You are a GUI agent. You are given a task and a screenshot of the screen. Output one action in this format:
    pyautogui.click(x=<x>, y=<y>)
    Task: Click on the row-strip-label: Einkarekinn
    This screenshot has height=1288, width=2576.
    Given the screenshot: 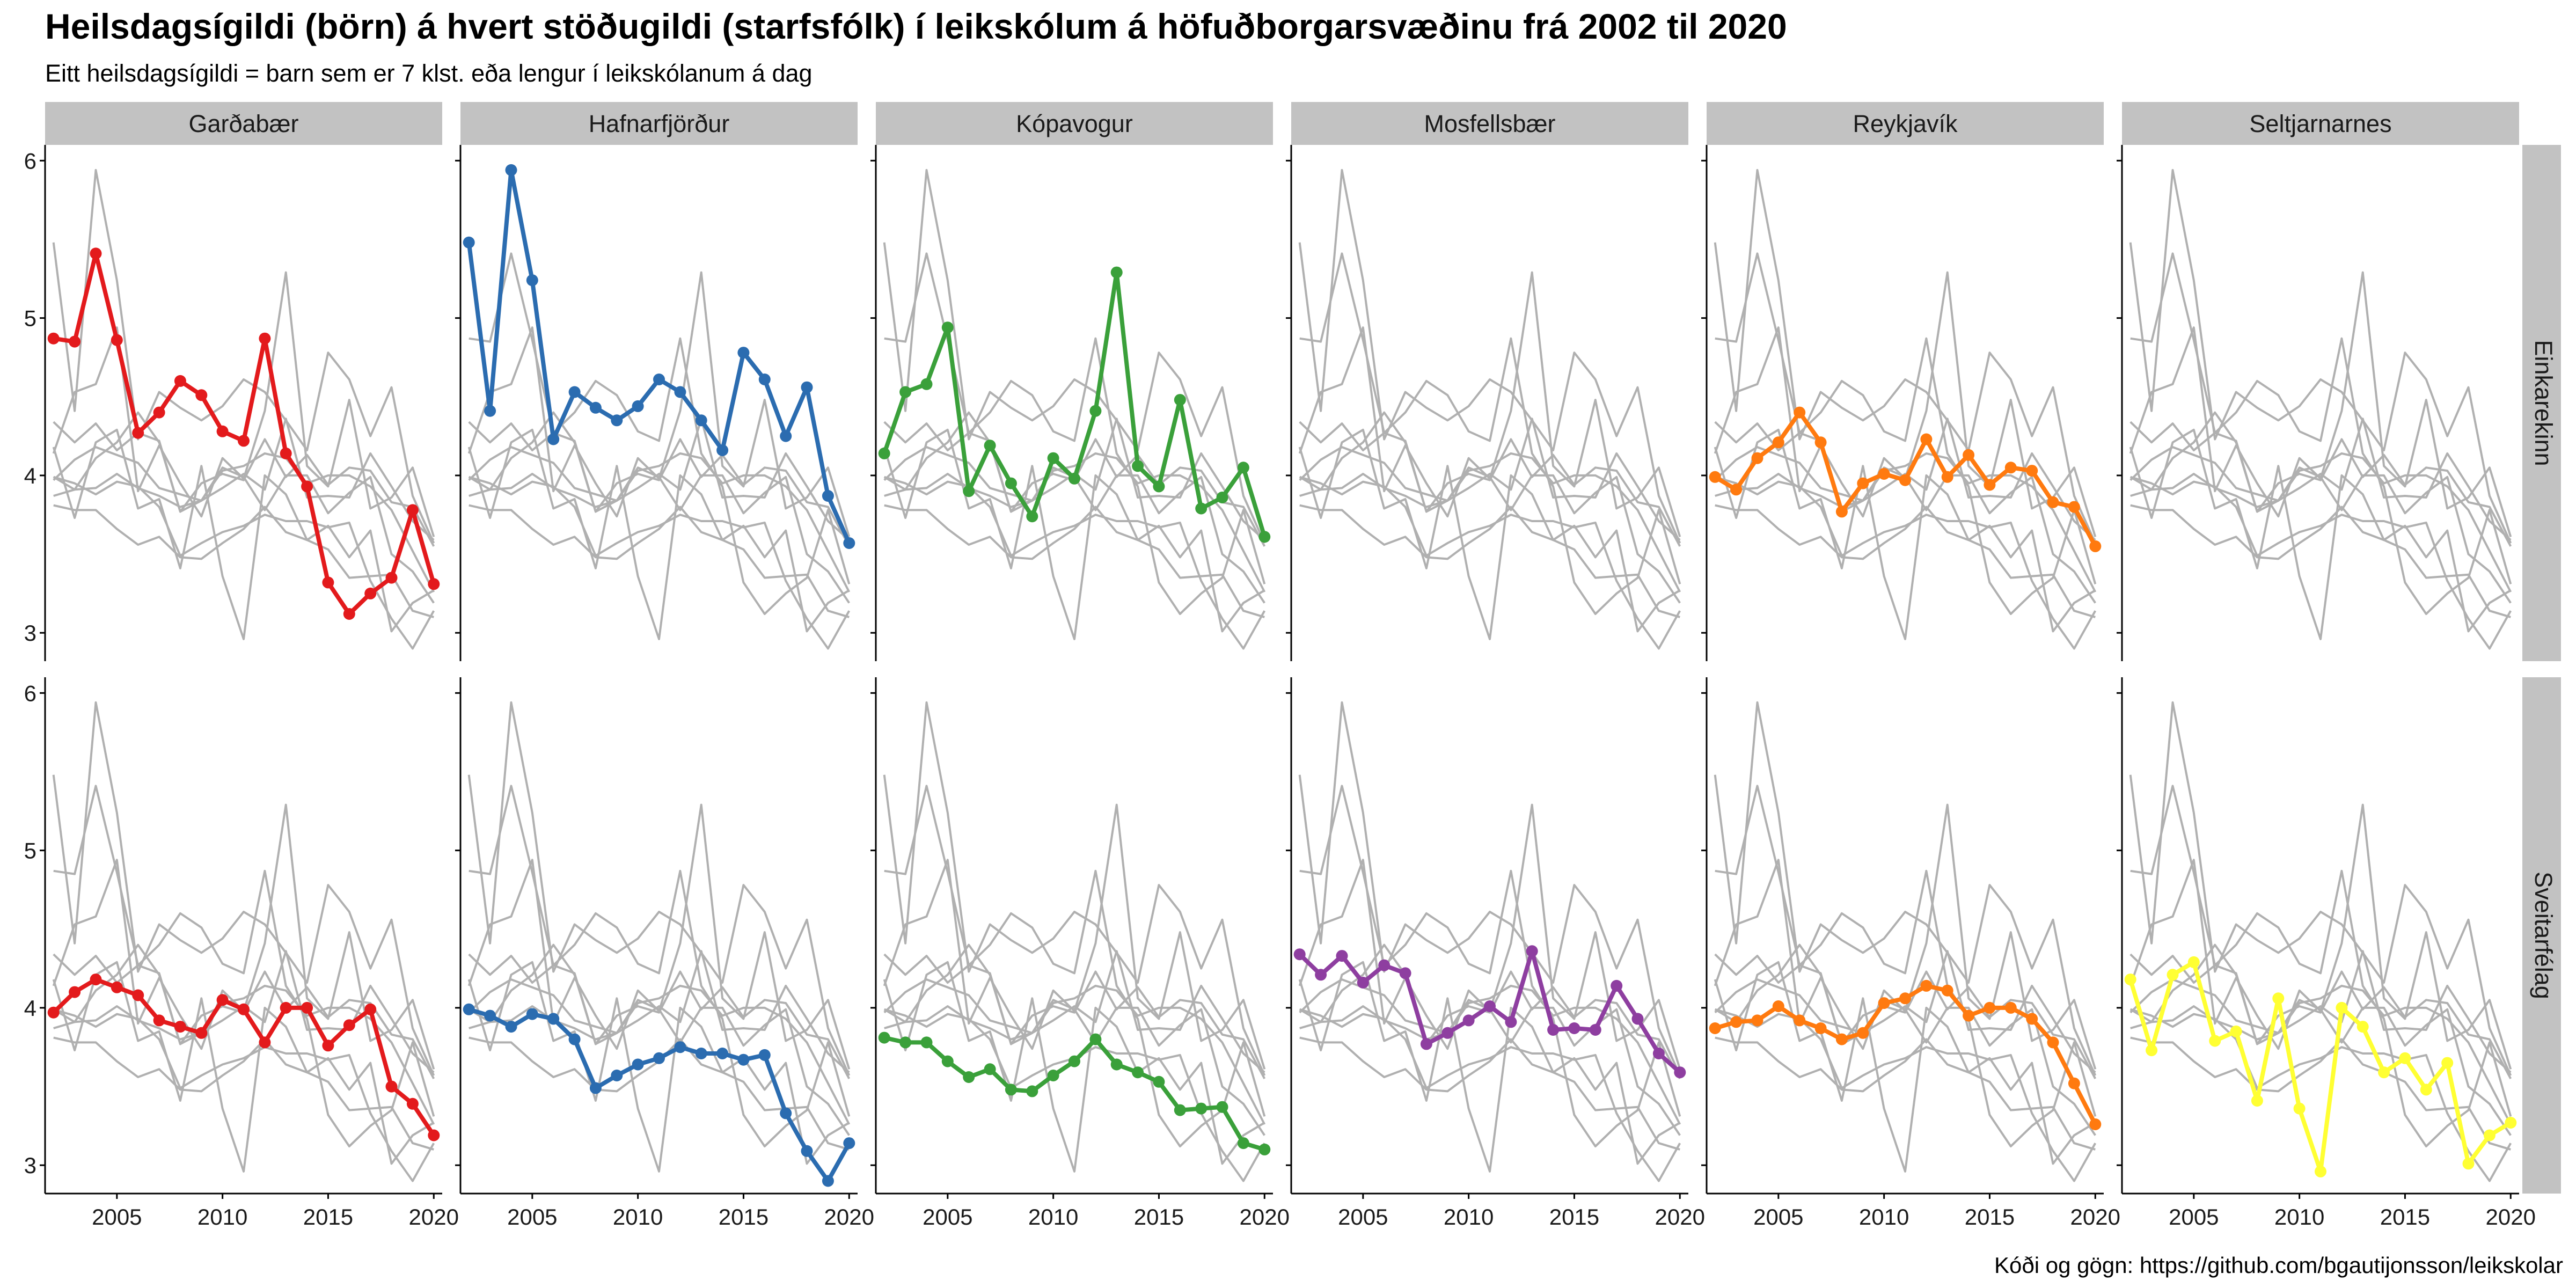 What is the action you would take?
    pyautogui.click(x=2543, y=403)
    